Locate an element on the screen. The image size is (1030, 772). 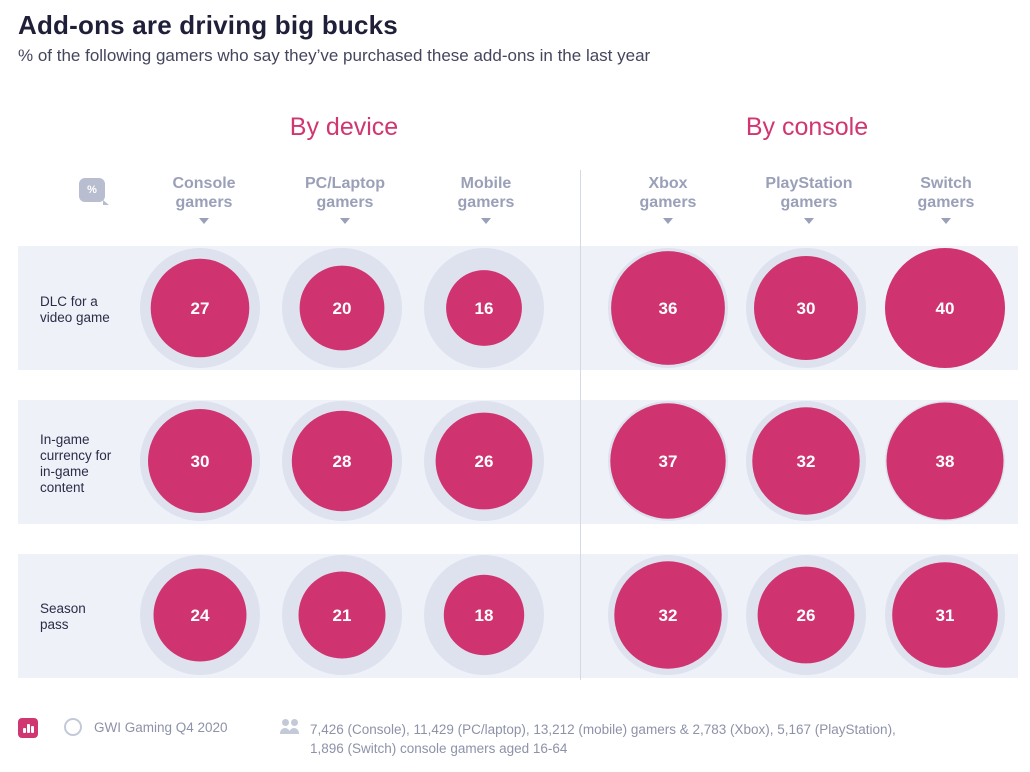
column-header-playstation: PlayStation gamers is located at coordinates (809, 193).